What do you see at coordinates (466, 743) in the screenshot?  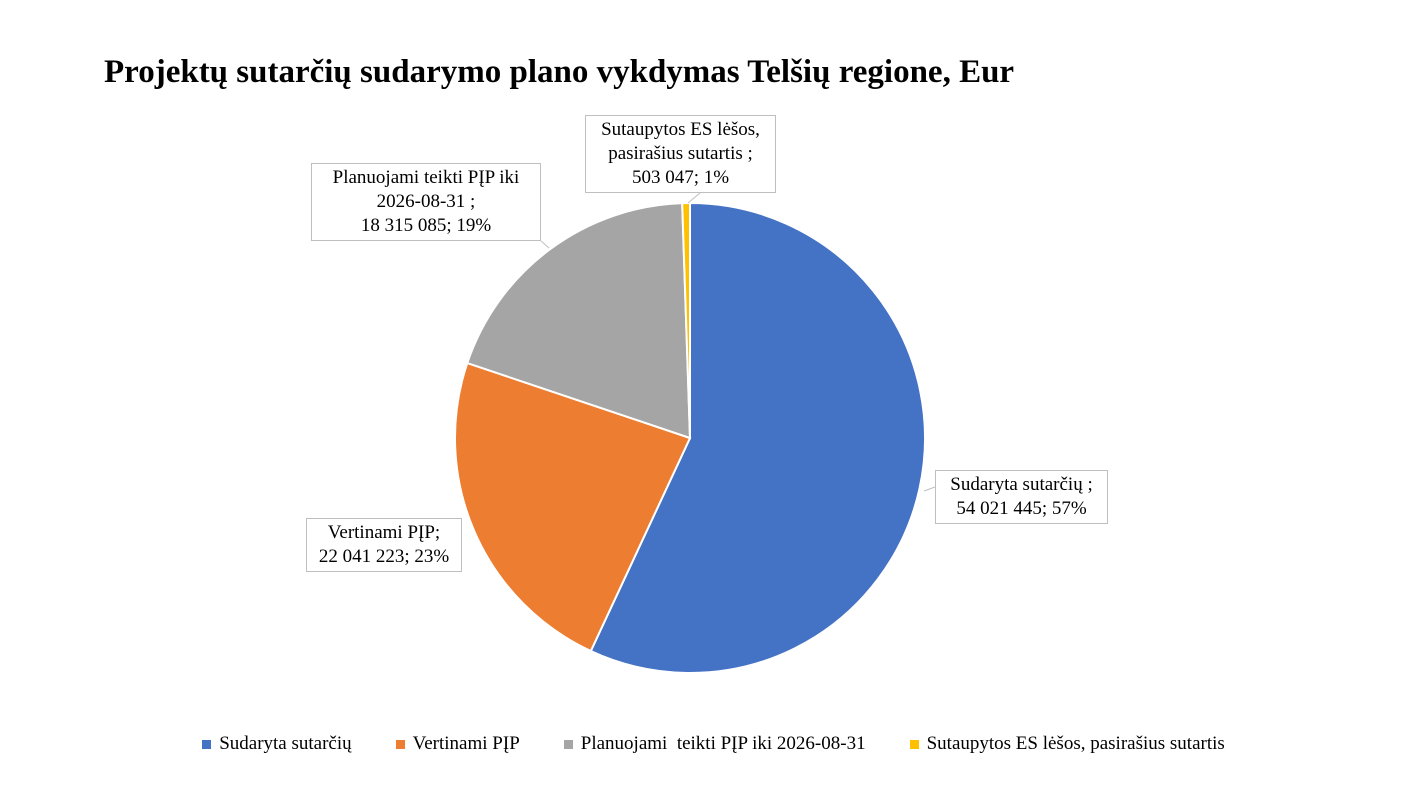 I see `legend-label: Vertinami PĮP` at bounding box center [466, 743].